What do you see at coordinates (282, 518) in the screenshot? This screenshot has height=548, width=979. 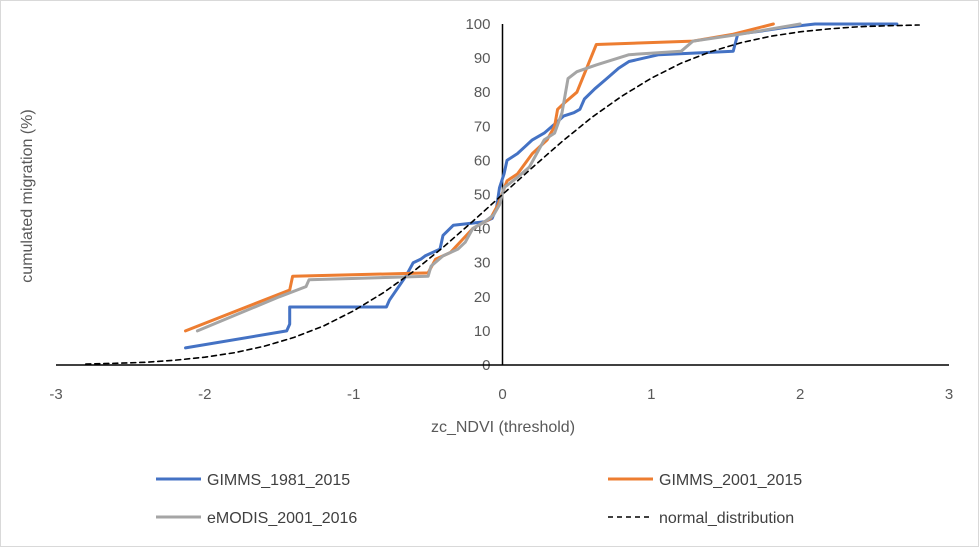 I see `legend-label: eMODIS_2001_2016` at bounding box center [282, 518].